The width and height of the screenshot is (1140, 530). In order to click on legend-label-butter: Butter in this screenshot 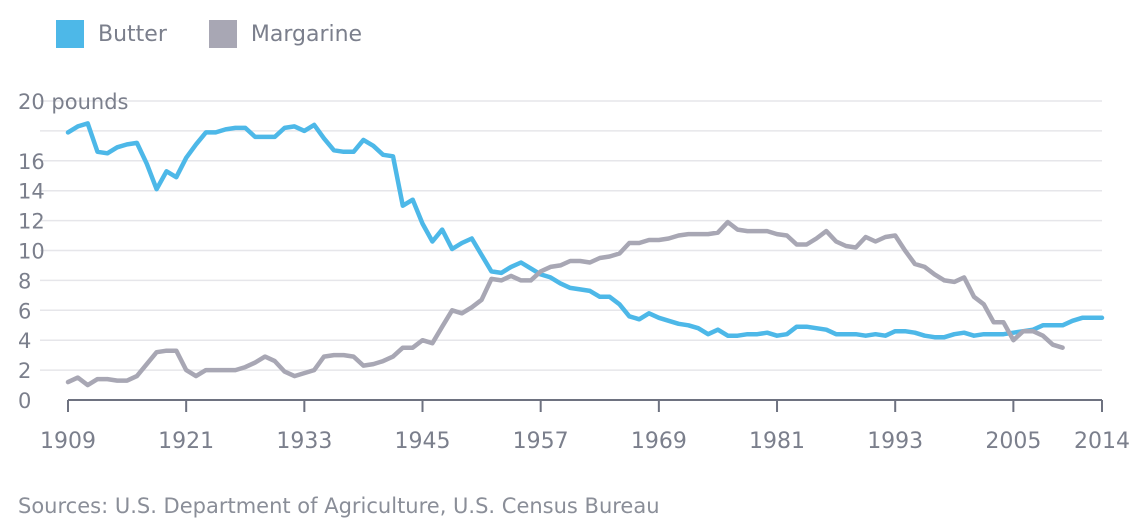, I will do `click(132, 34)`.